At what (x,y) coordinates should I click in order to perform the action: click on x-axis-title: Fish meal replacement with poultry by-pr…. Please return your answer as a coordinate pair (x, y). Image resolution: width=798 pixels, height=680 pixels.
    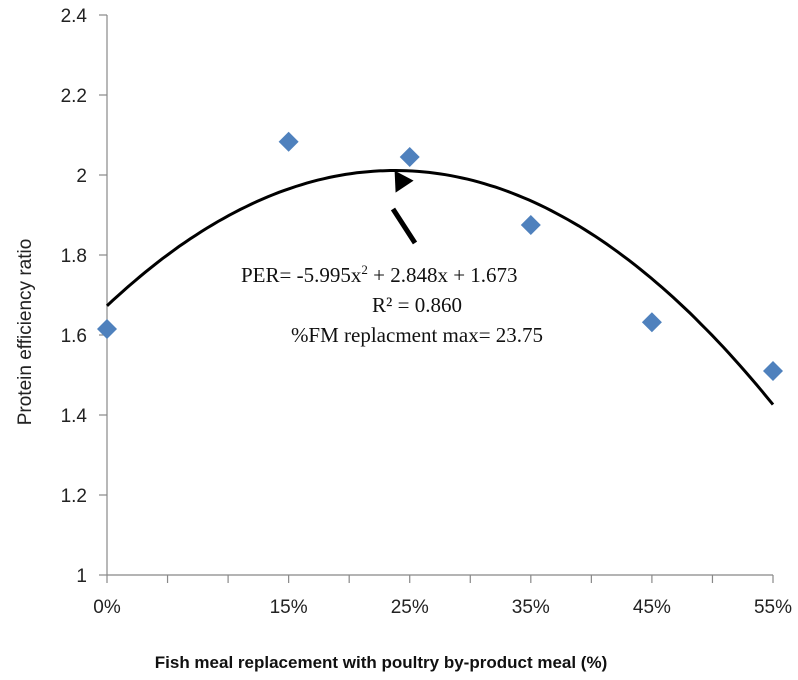
    Looking at the image, I should click on (381, 662).